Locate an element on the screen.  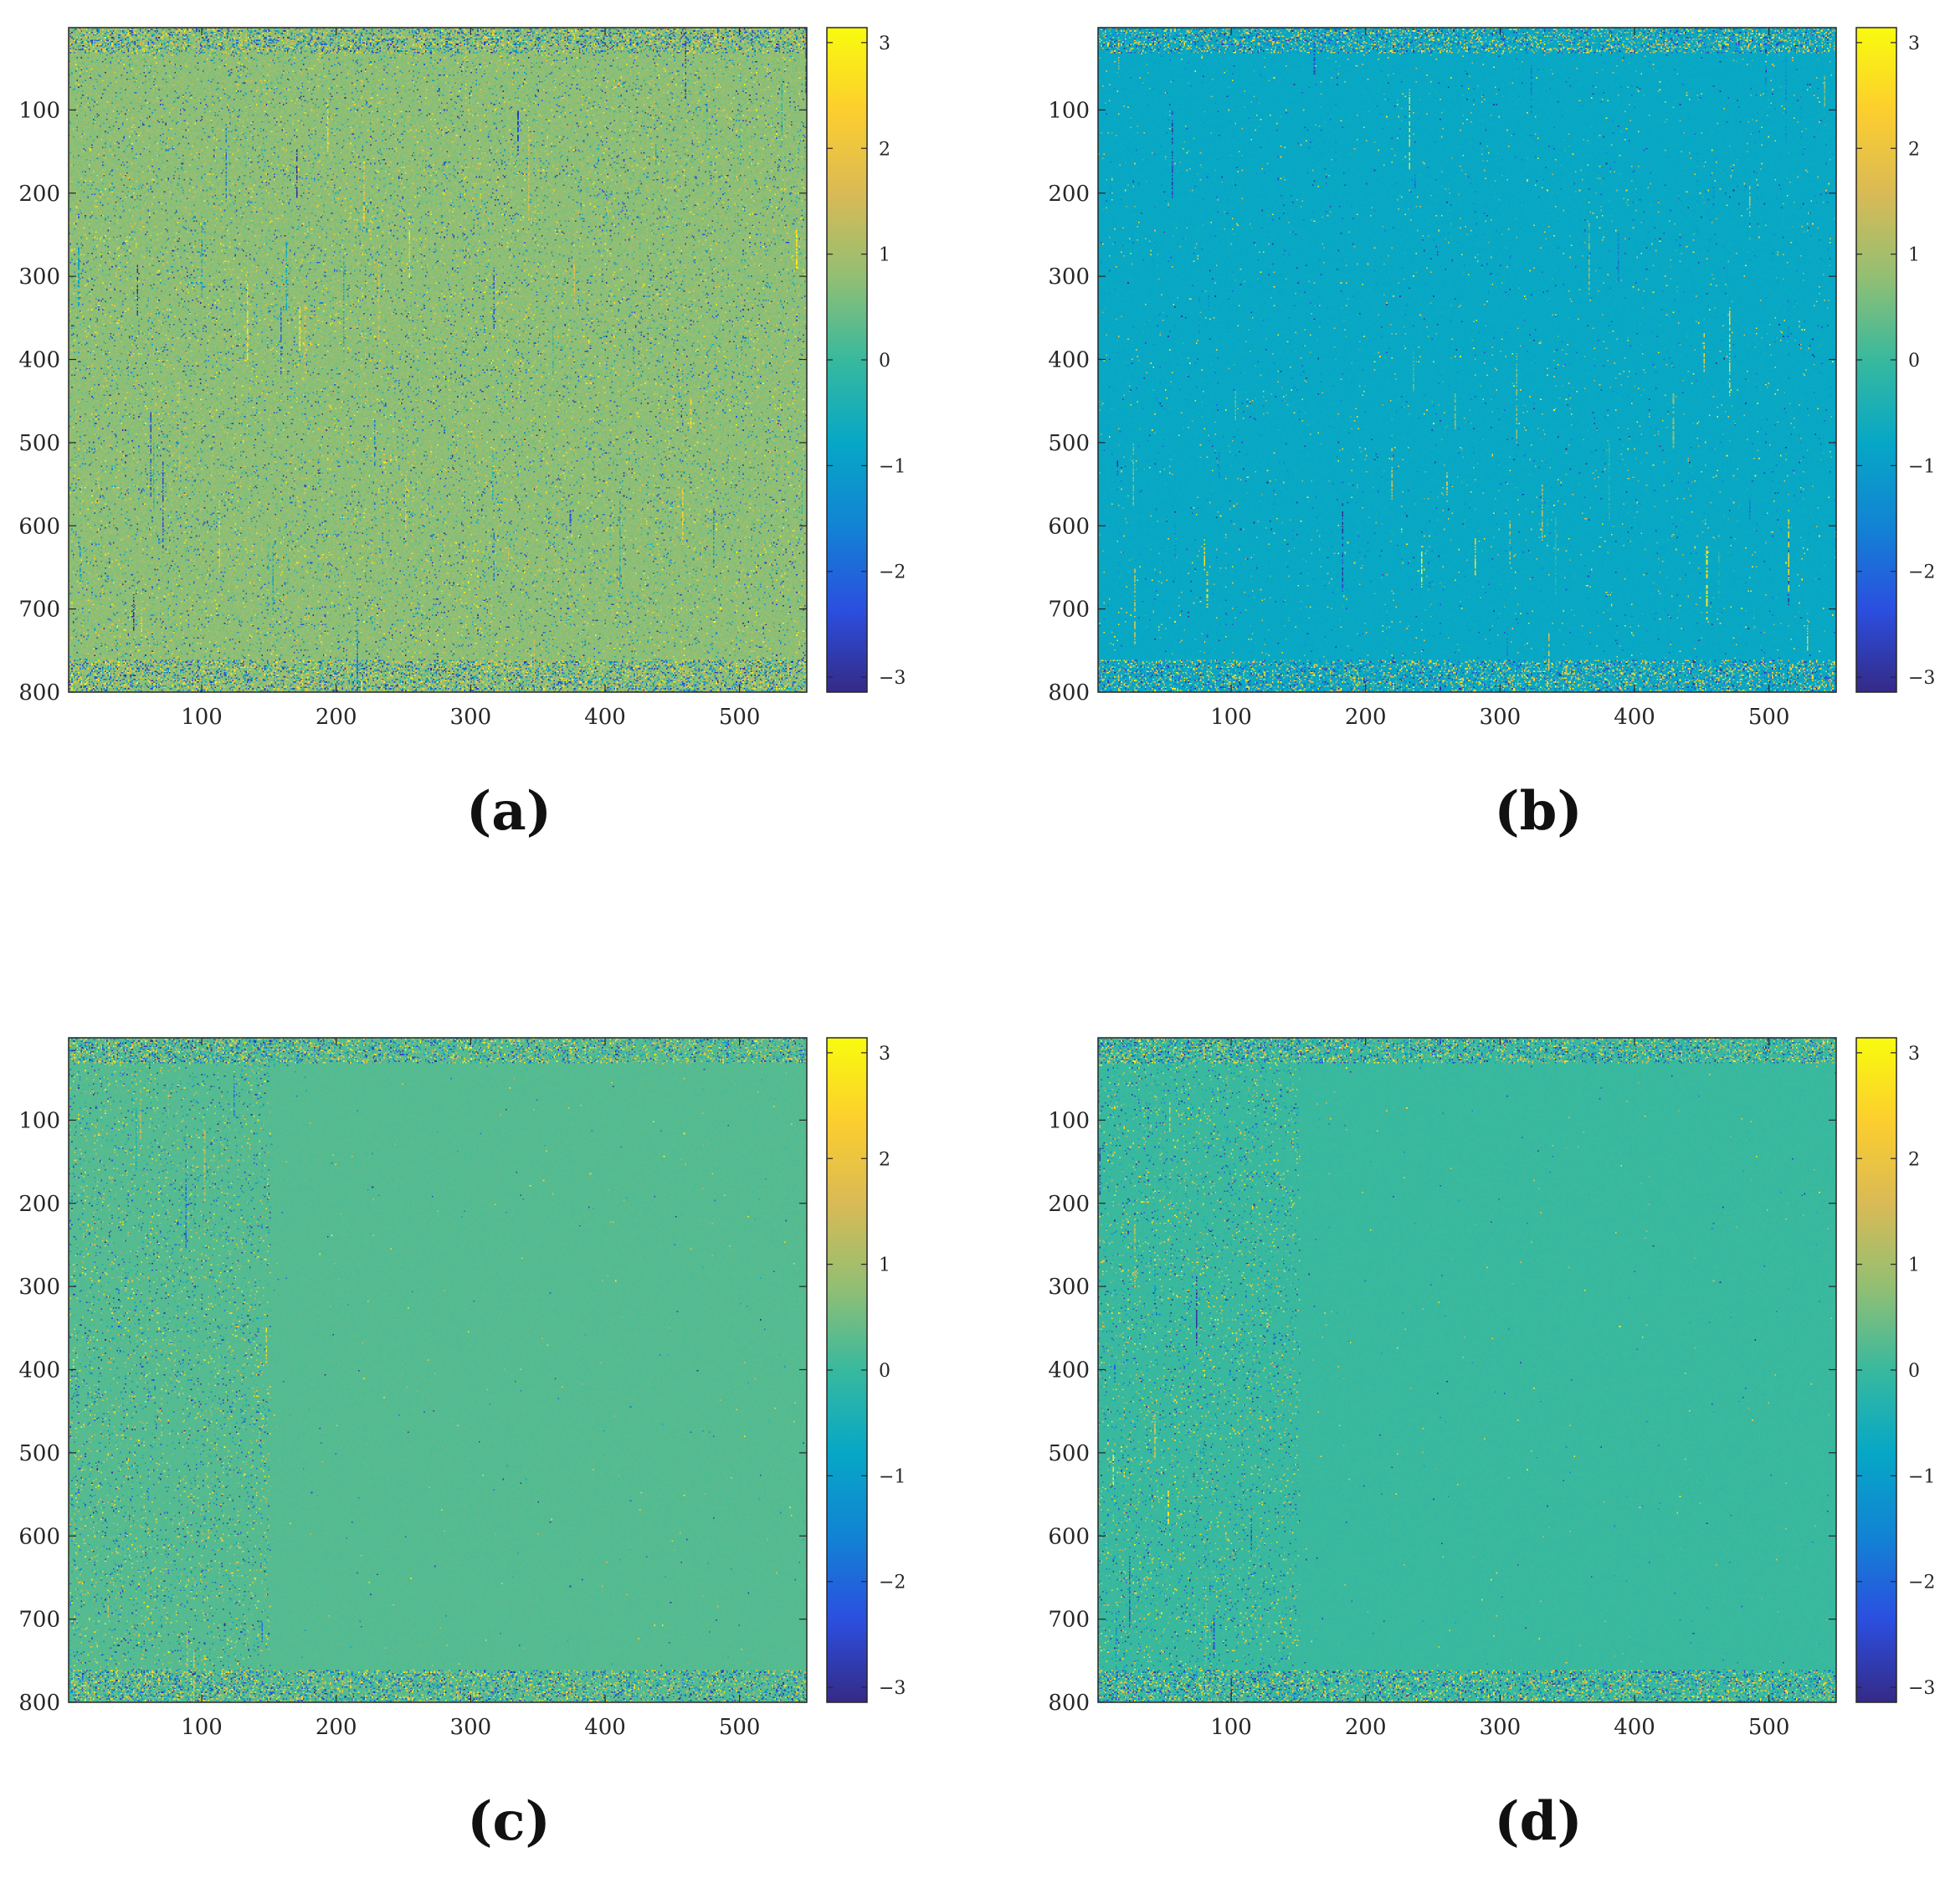
panel-caption: (c) is located at coordinates (509, 1821).